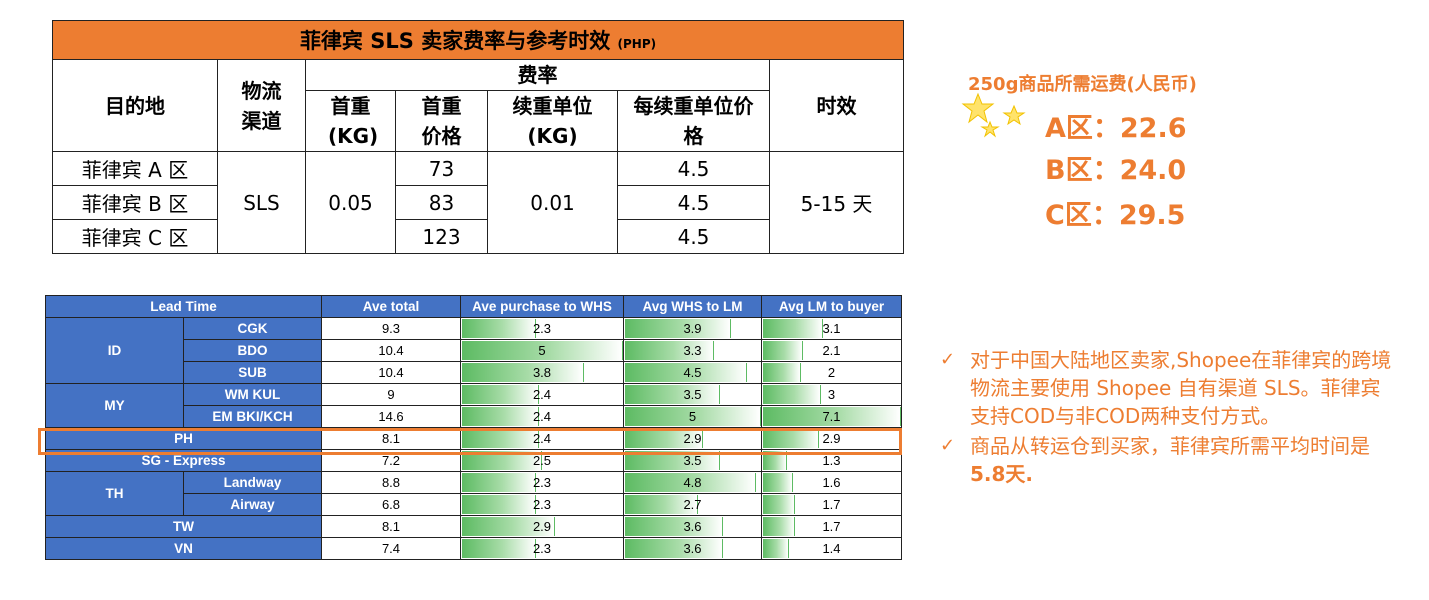 The image size is (1429, 600). I want to click on lead-whs-lm-cell: 5, so click(692, 416).